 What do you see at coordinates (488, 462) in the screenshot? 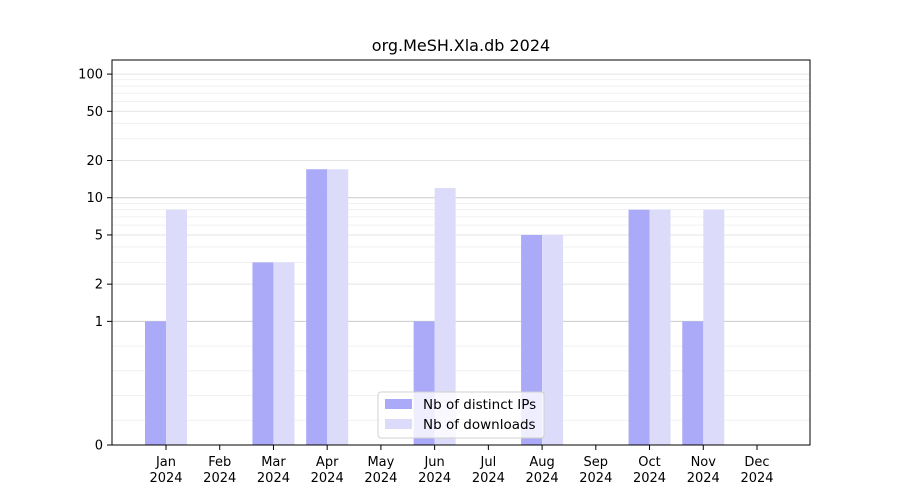
I see `x-tick-label-month: Jul` at bounding box center [488, 462].